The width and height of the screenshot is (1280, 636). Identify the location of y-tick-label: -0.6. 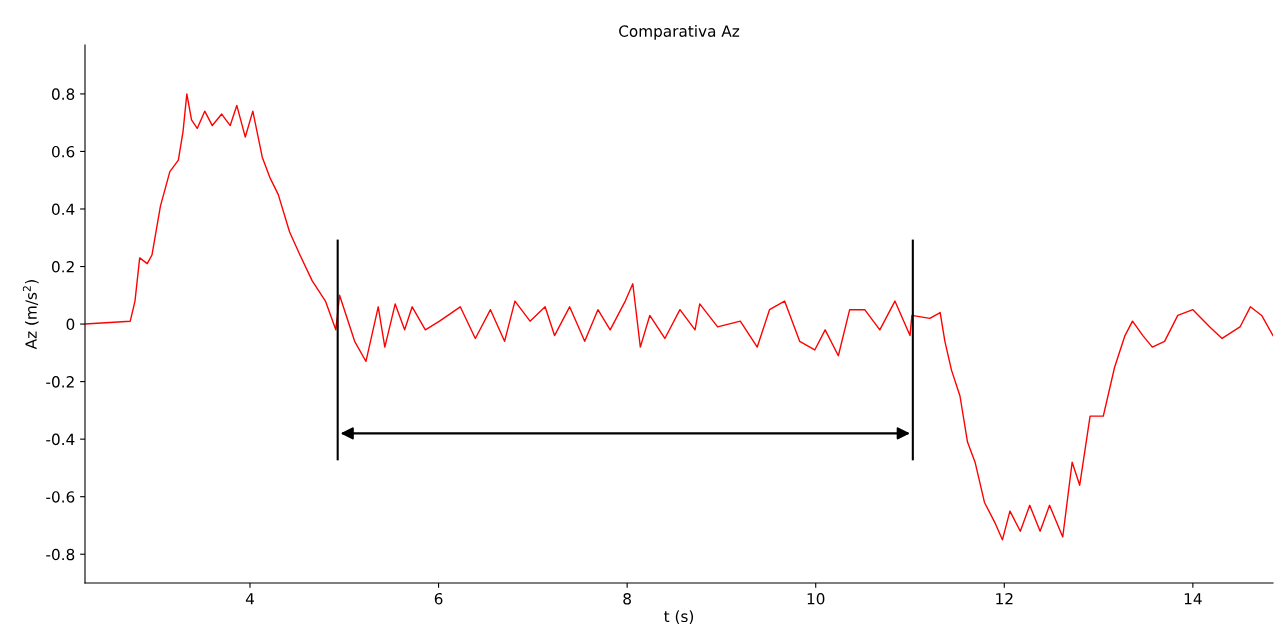
(60, 497).